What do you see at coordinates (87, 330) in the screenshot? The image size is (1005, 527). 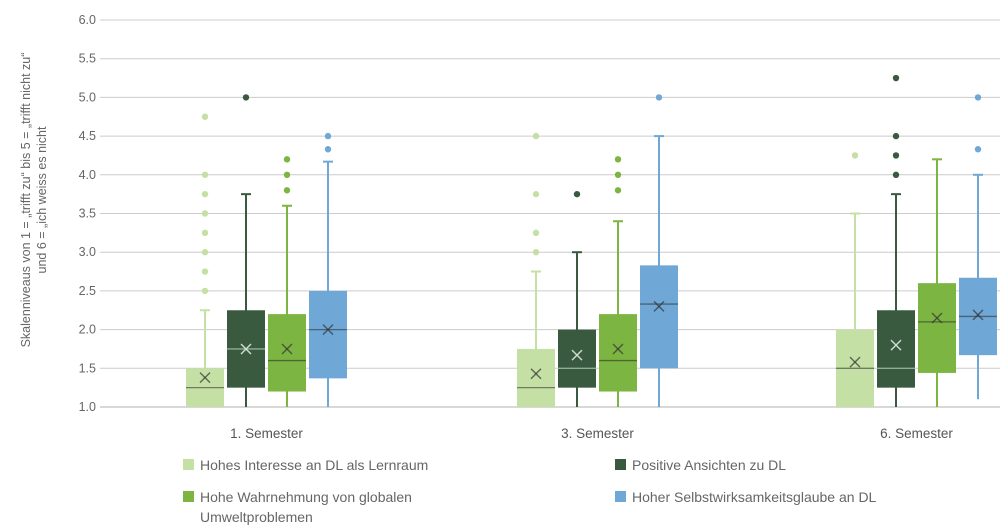 I see `y-tick-label: 2.0` at bounding box center [87, 330].